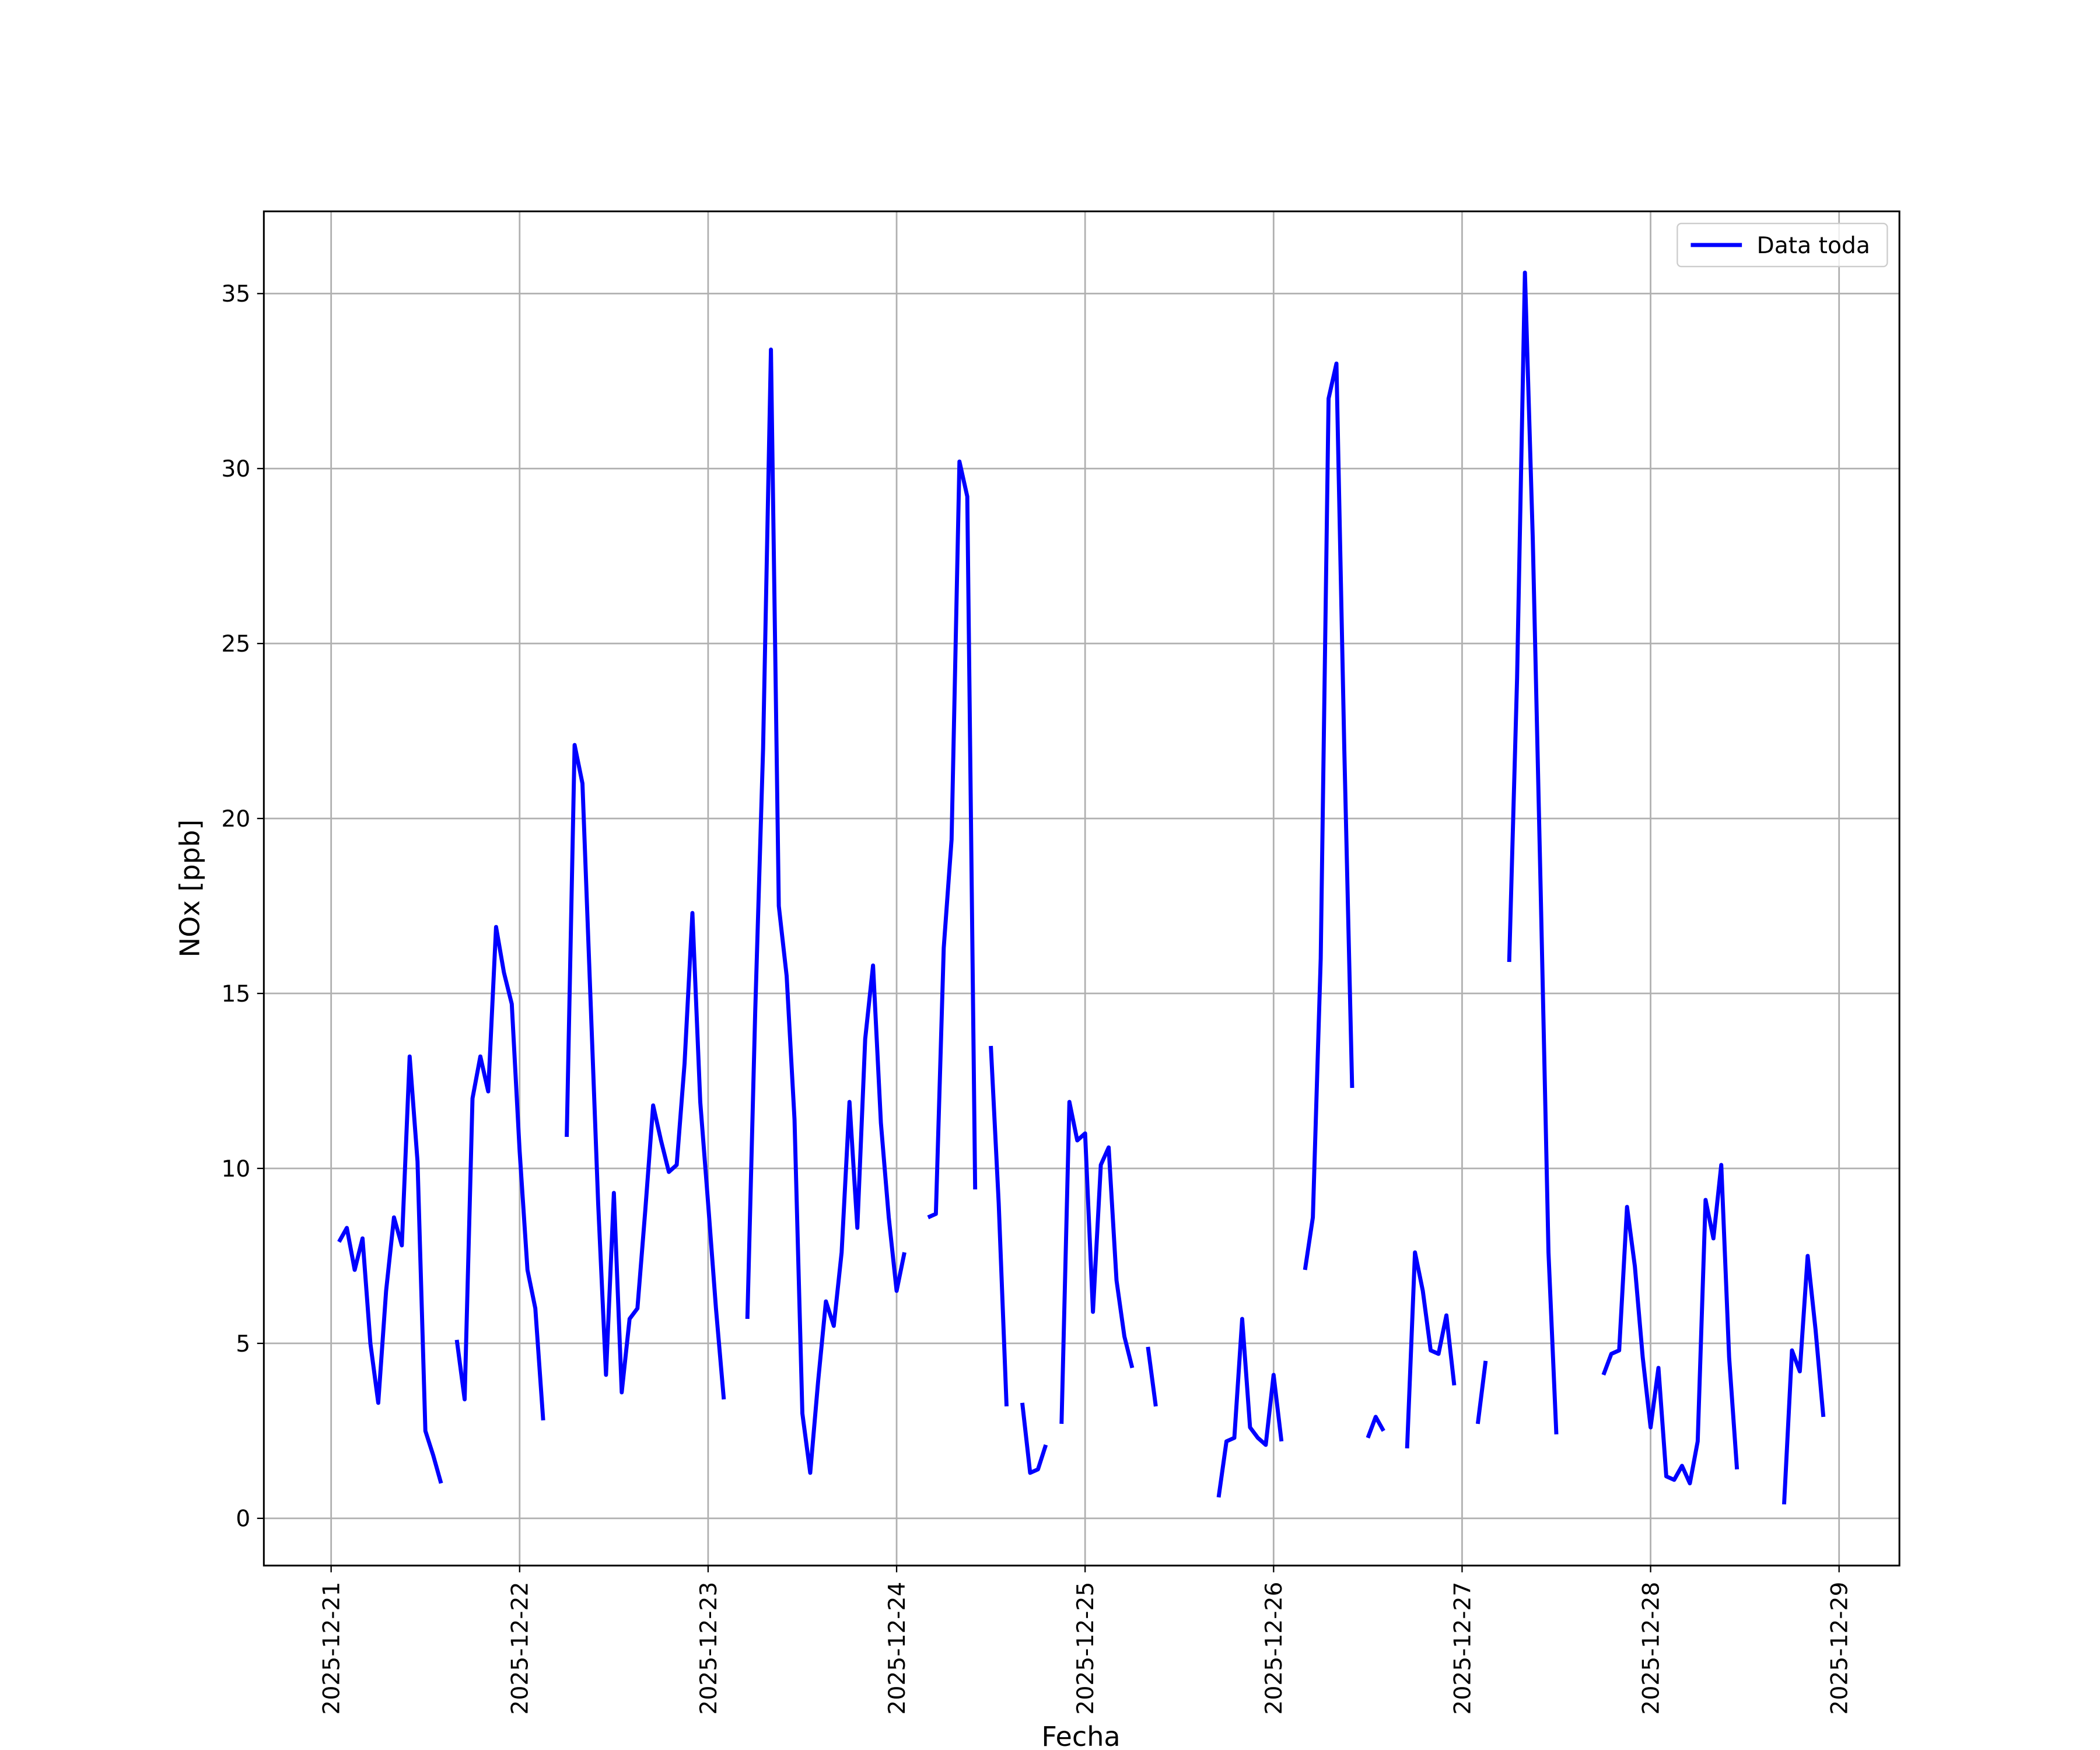 The width and height of the screenshot is (2100, 1750). I want to click on x-tick-label: 2025-12-21, so click(331, 1648).